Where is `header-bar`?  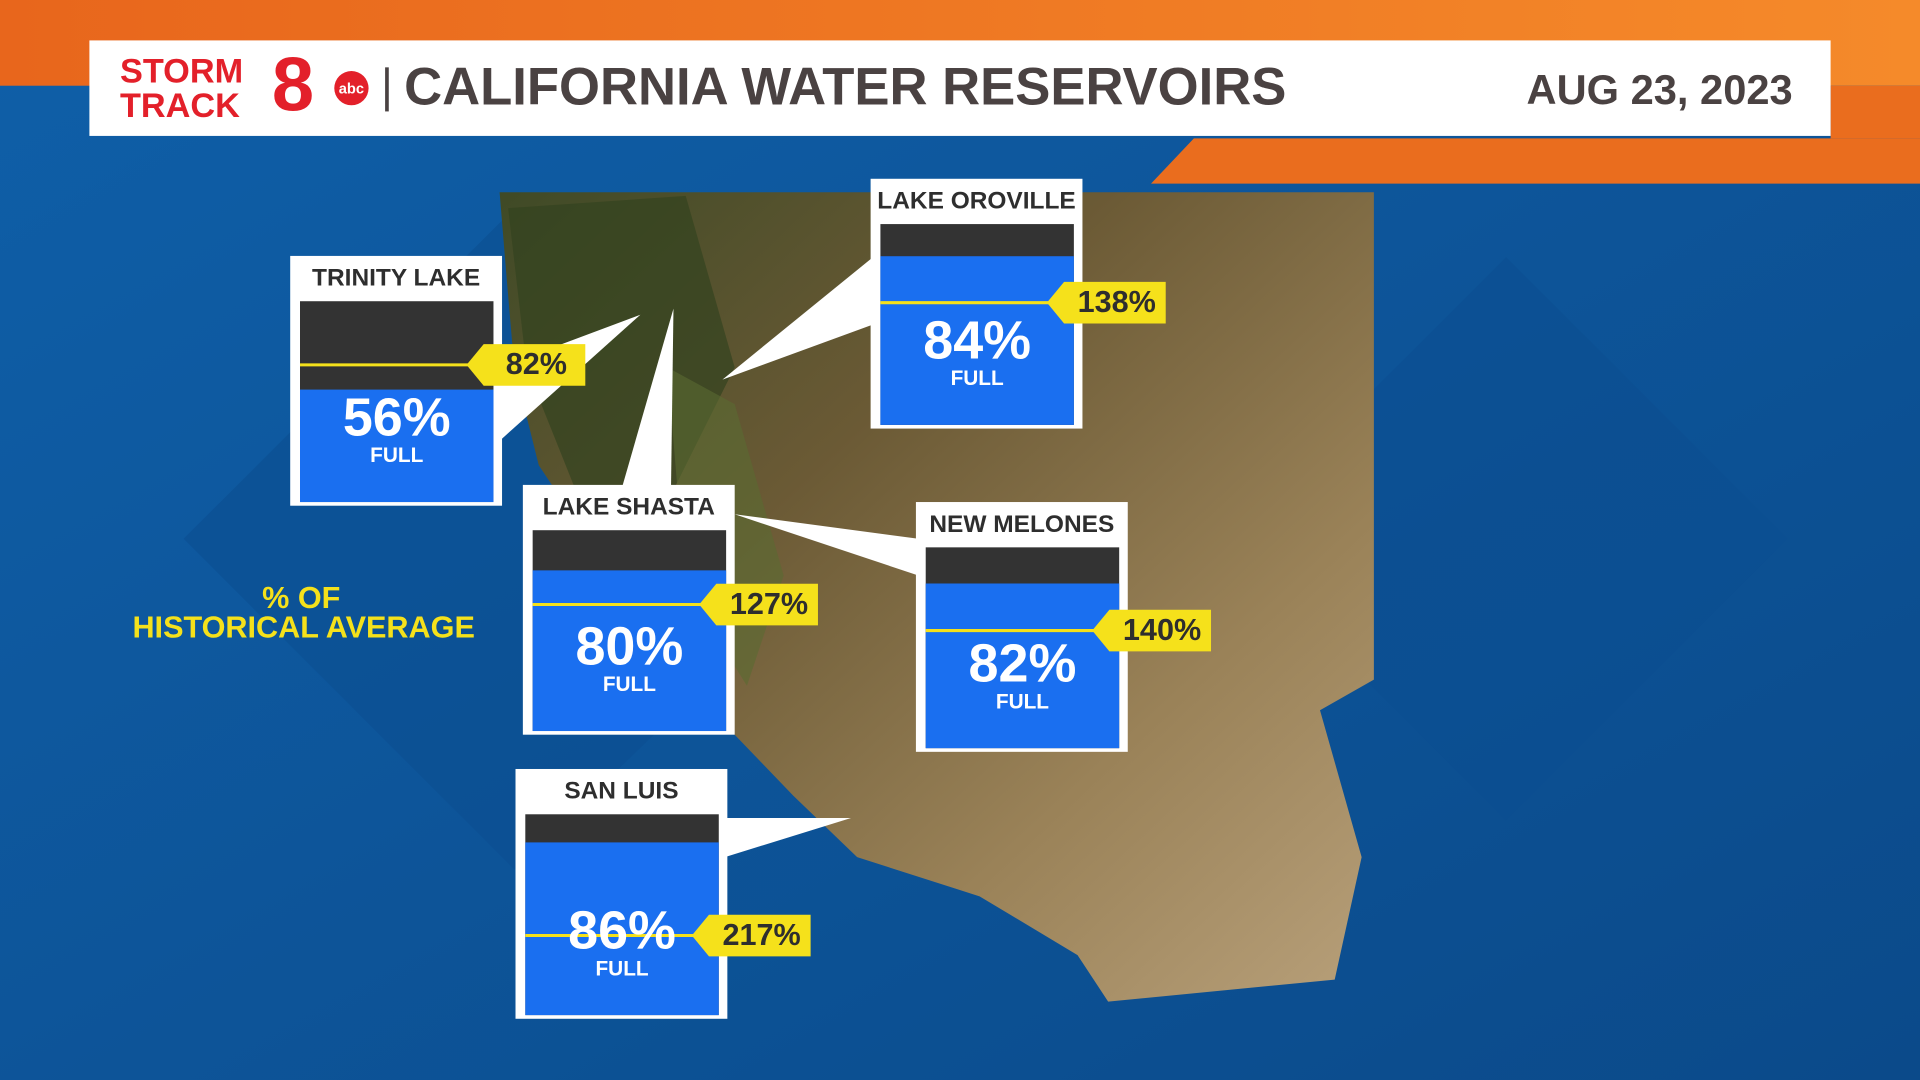 header-bar is located at coordinates (960, 88).